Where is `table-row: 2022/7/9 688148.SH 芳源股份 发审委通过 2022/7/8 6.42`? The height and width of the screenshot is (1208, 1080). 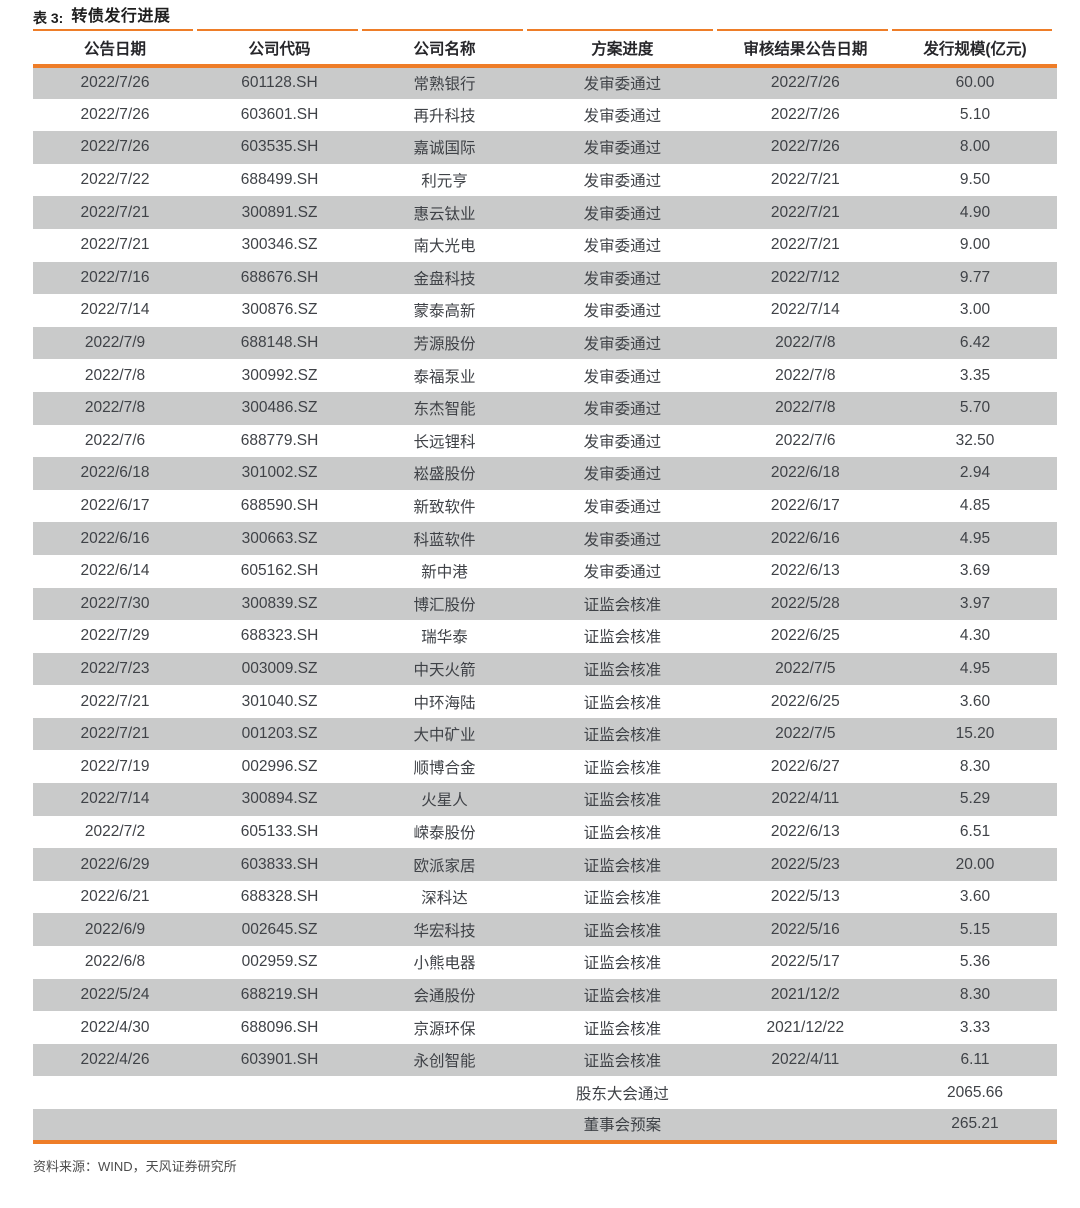 table-row: 2022/7/9 688148.SH 芳源股份 发审委通过 2022/7/8 6.42 is located at coordinates (545, 343).